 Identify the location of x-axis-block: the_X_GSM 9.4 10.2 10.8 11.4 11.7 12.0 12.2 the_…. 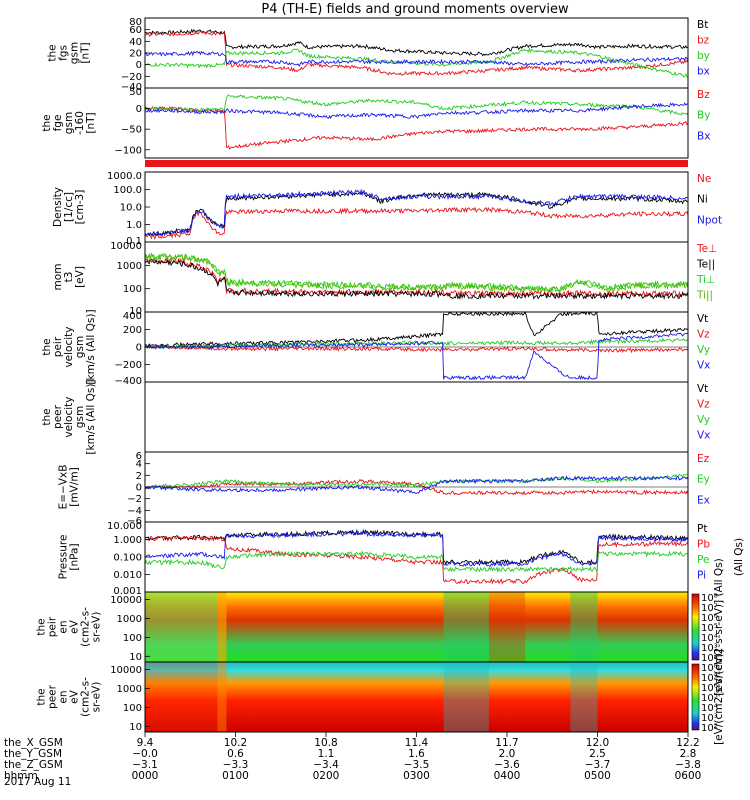
(352, 757).